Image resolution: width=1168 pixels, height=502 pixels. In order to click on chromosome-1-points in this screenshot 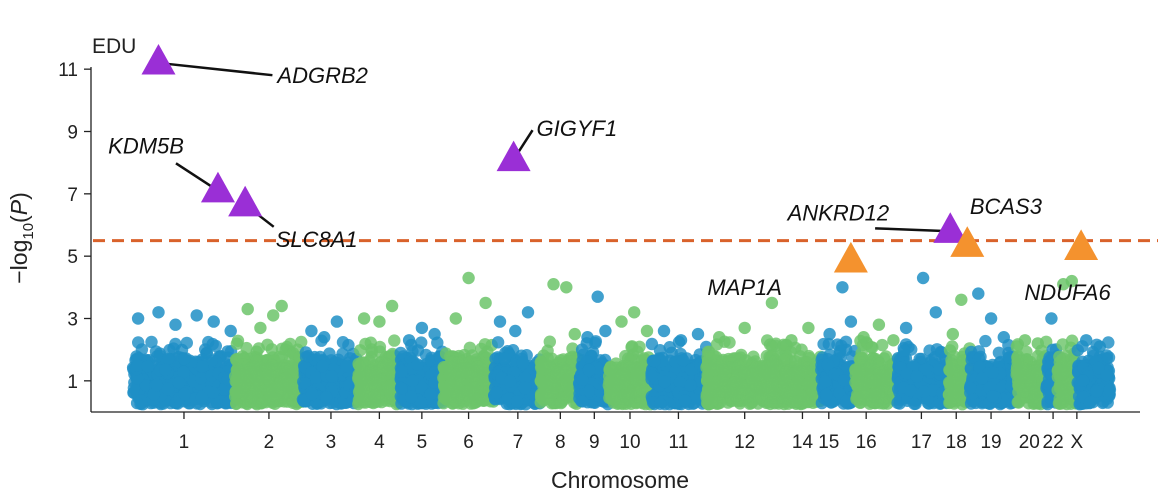, I will do `click(184, 358)`.